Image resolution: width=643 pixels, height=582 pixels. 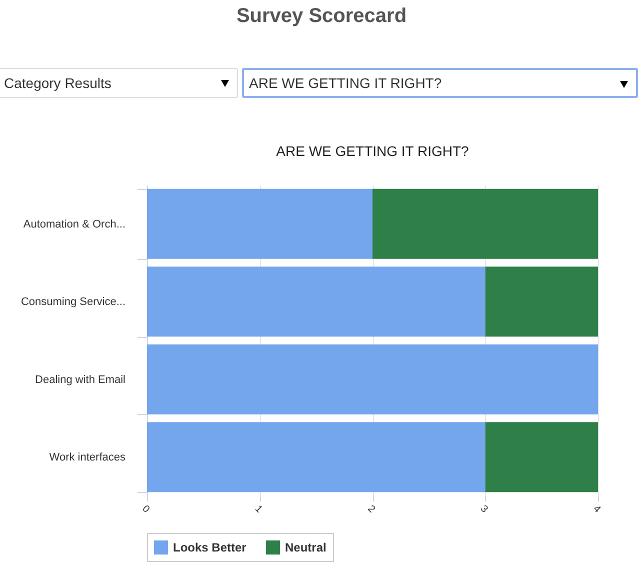 I want to click on x-tick-label: 3, so click(x=484, y=510).